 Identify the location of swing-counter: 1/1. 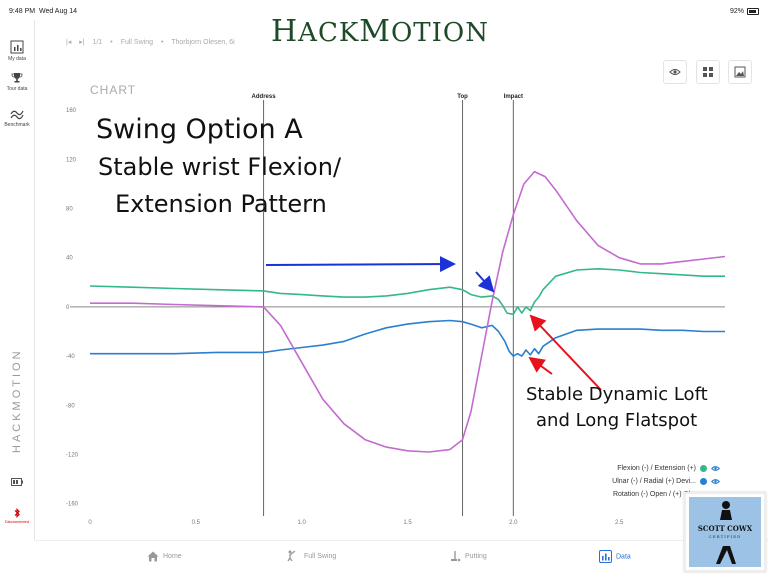
(97, 42).